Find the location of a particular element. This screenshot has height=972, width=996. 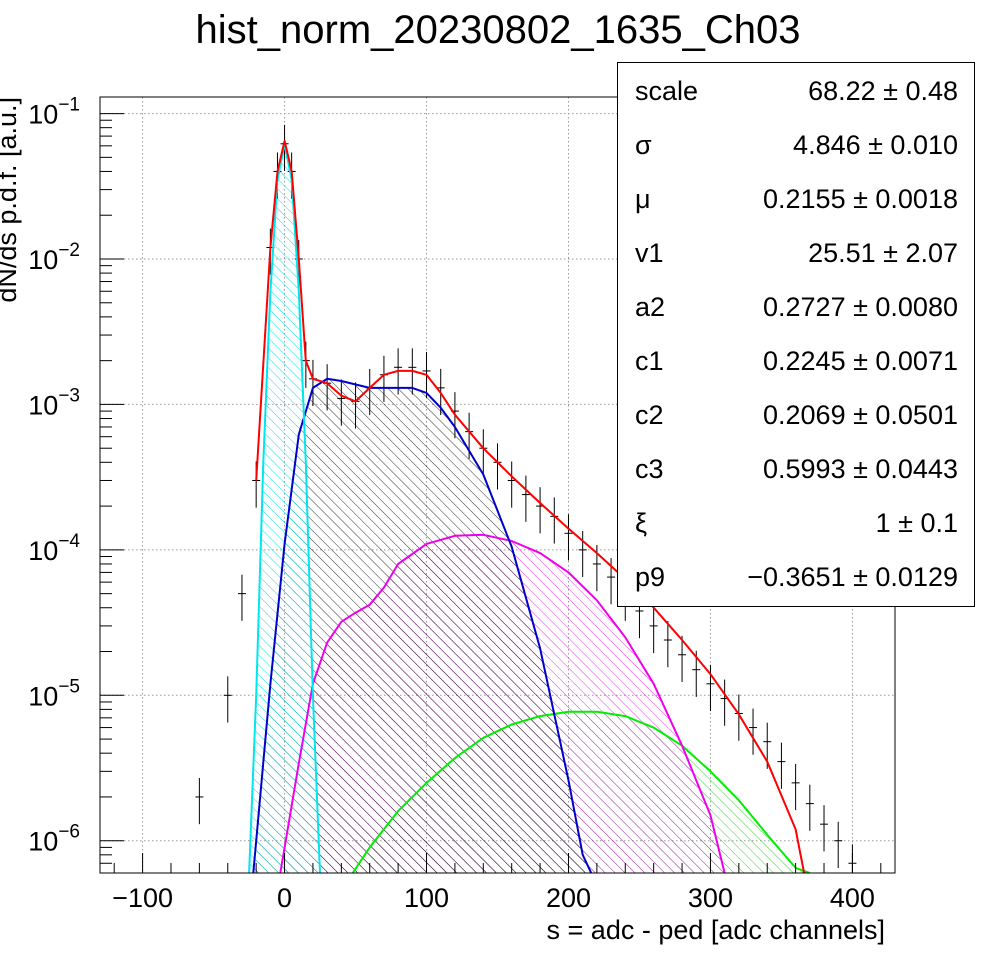

x-tick-label: 200 is located at coordinates (568, 898).